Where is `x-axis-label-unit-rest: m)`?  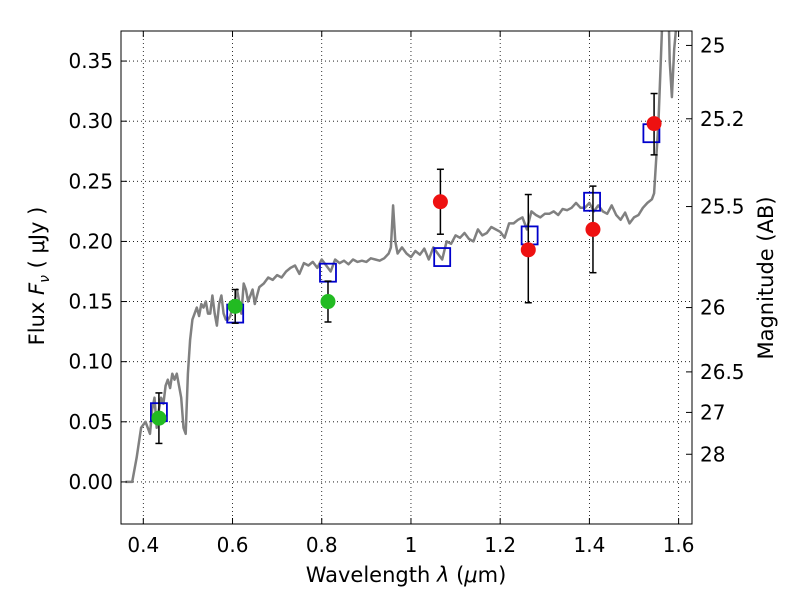 x-axis-label-unit-rest: m) is located at coordinates (492, 575).